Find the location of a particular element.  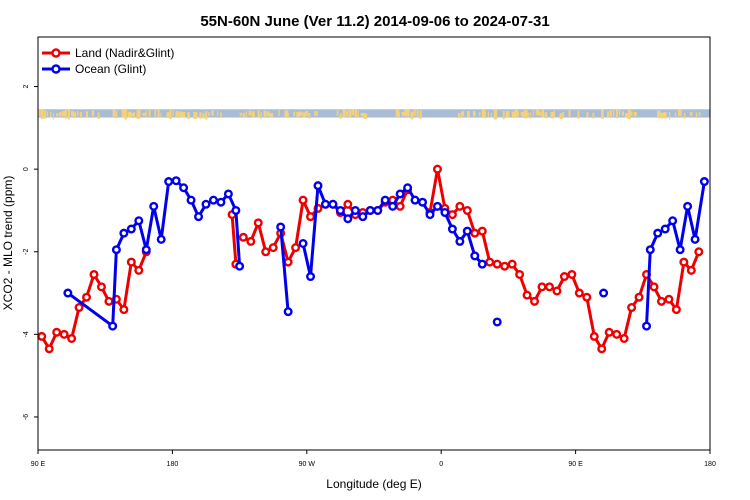

land-ocean-mask-band is located at coordinates (374, 114).